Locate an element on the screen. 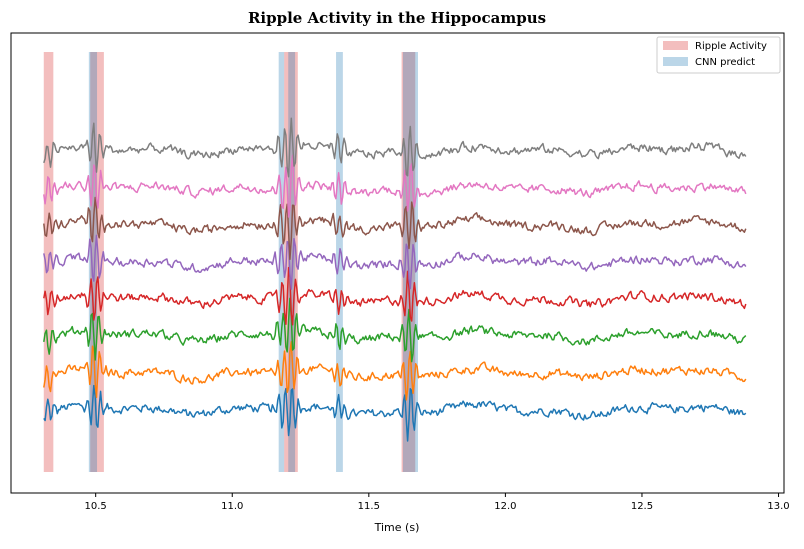  legend-label-ripple-activity: Ripple Activity is located at coordinates (731, 46).